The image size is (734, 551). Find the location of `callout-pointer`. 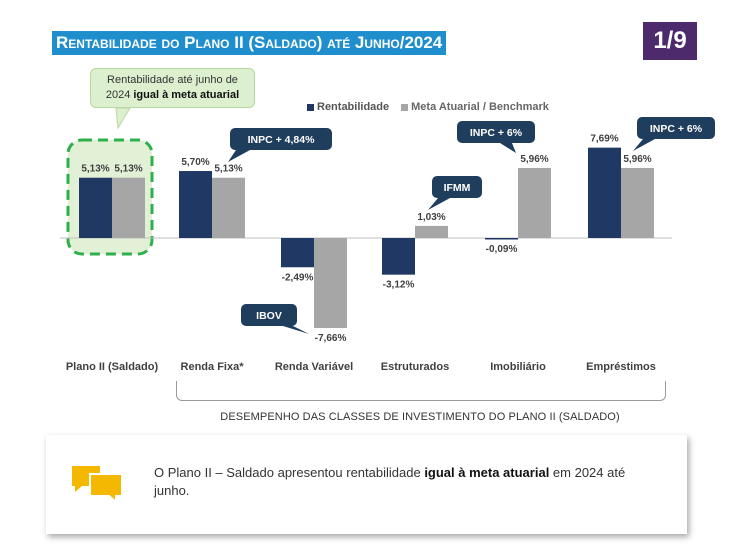

callout-pointer is located at coordinates (123, 118).